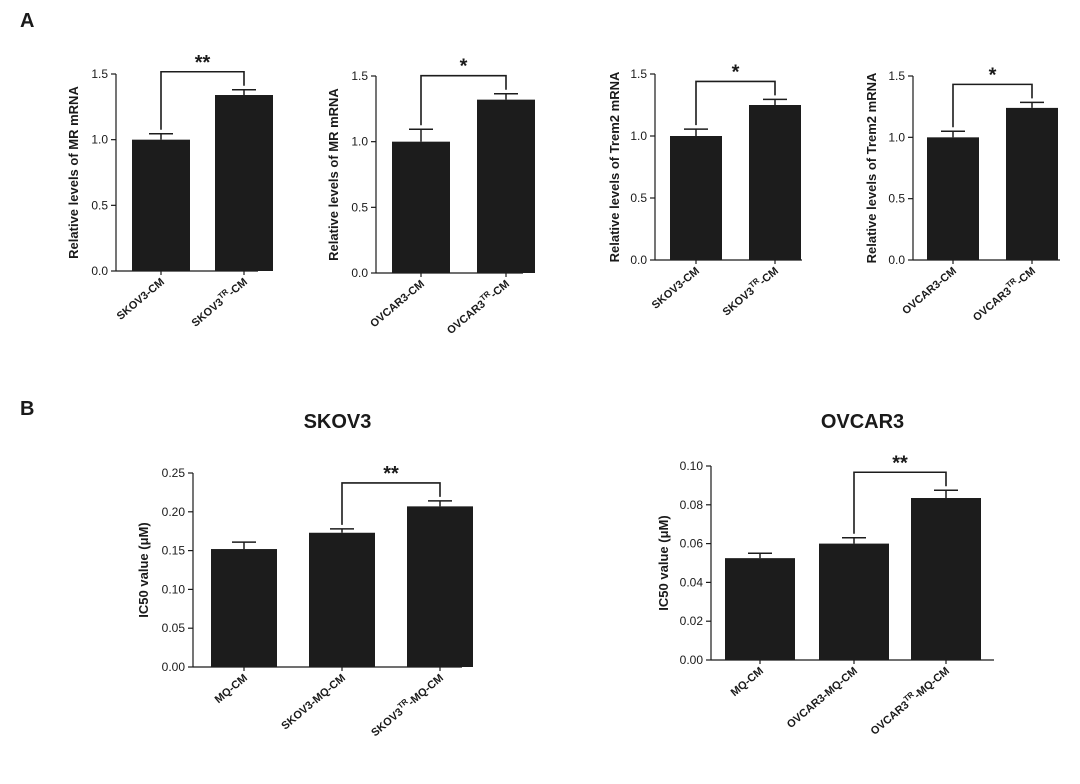  What do you see at coordinates (822, 698) in the screenshot?
I see `category-label: OVCAR3-MQ-CM` at bounding box center [822, 698].